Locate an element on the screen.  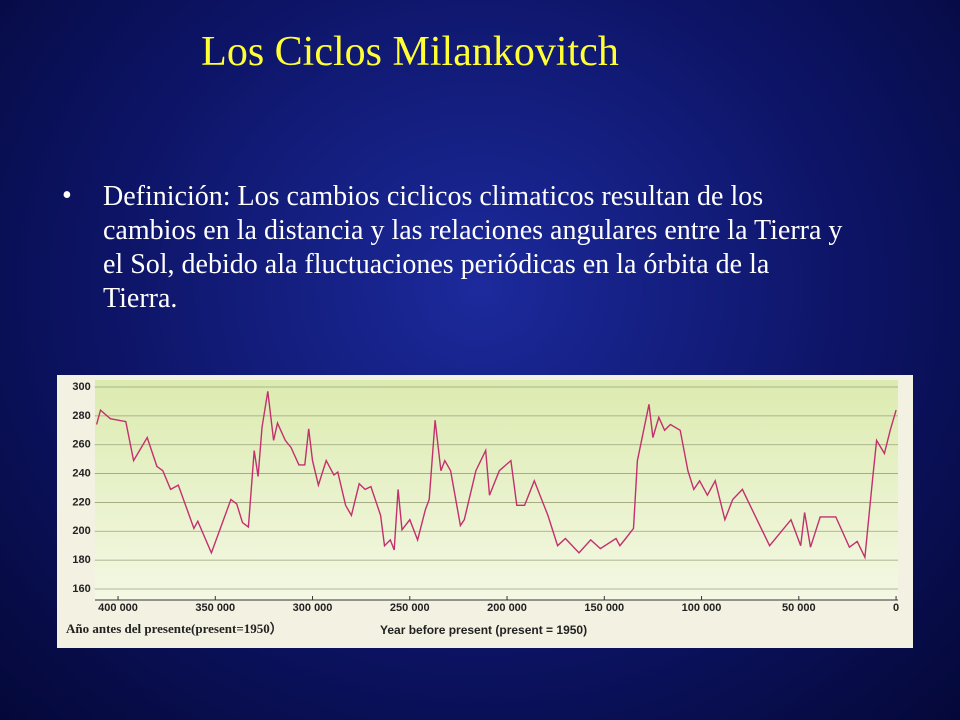
x-tick-label: 100 000 is located at coordinates (702, 608).